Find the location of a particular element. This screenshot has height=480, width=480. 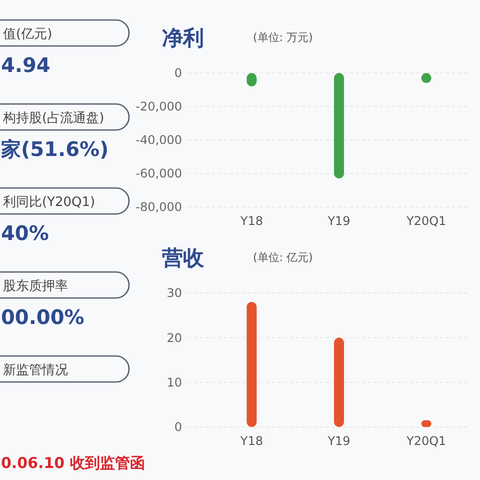

text: 0.06.10 收到监管函 is located at coordinates (73, 463).